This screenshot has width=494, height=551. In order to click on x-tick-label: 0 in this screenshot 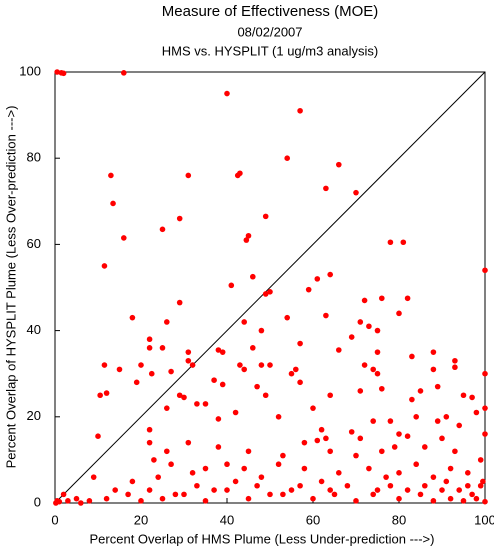, I will do `click(54, 519)`.